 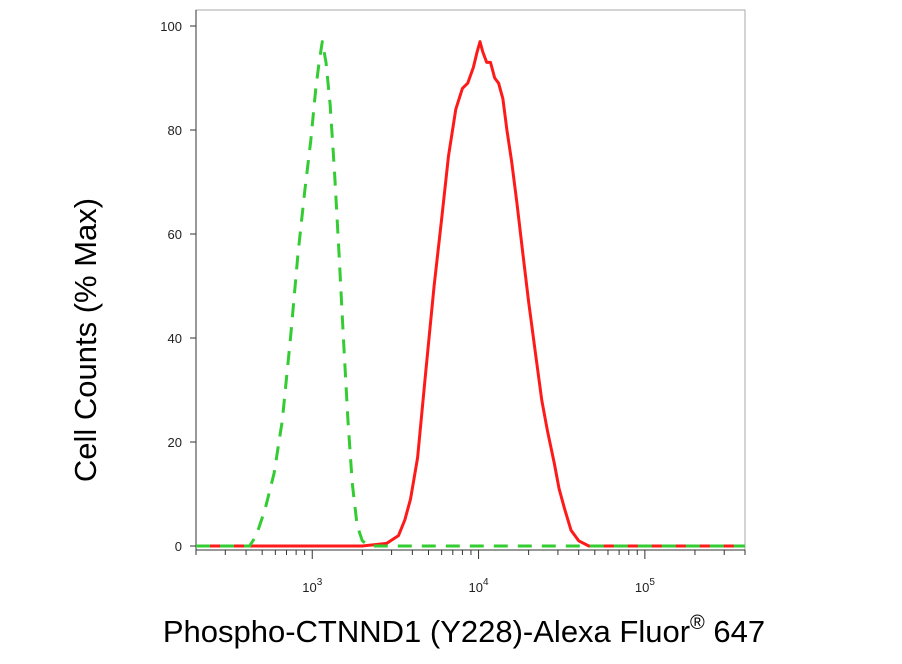 I want to click on x-axis-title-registered-mark: ®, so click(x=697, y=623).